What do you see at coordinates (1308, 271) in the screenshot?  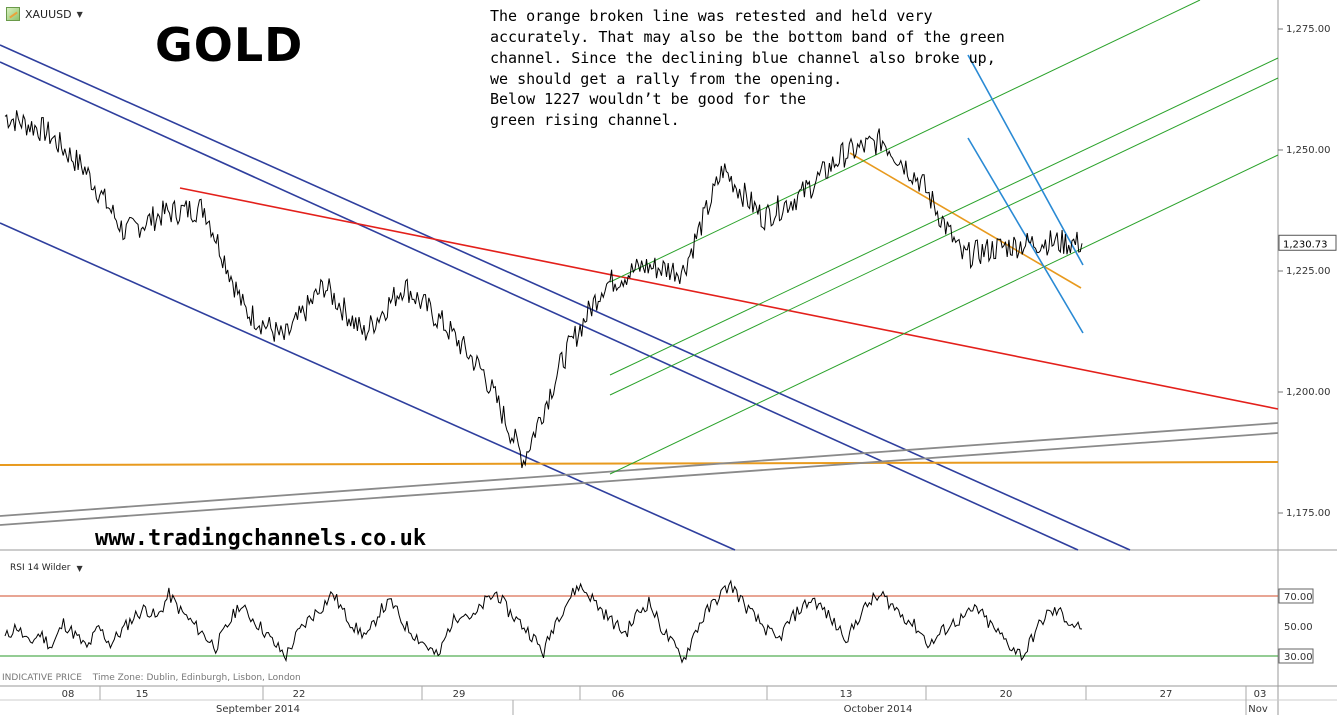 I see `price-tick-label: 1,225.00` at bounding box center [1308, 271].